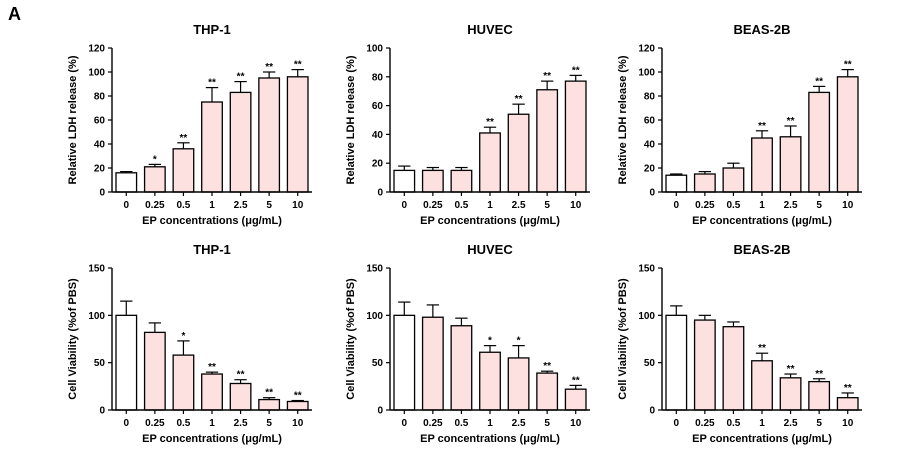 This screenshot has width=900, height=450. I want to click on y-axis-label: Relative LDH release (%), so click(623, 119).